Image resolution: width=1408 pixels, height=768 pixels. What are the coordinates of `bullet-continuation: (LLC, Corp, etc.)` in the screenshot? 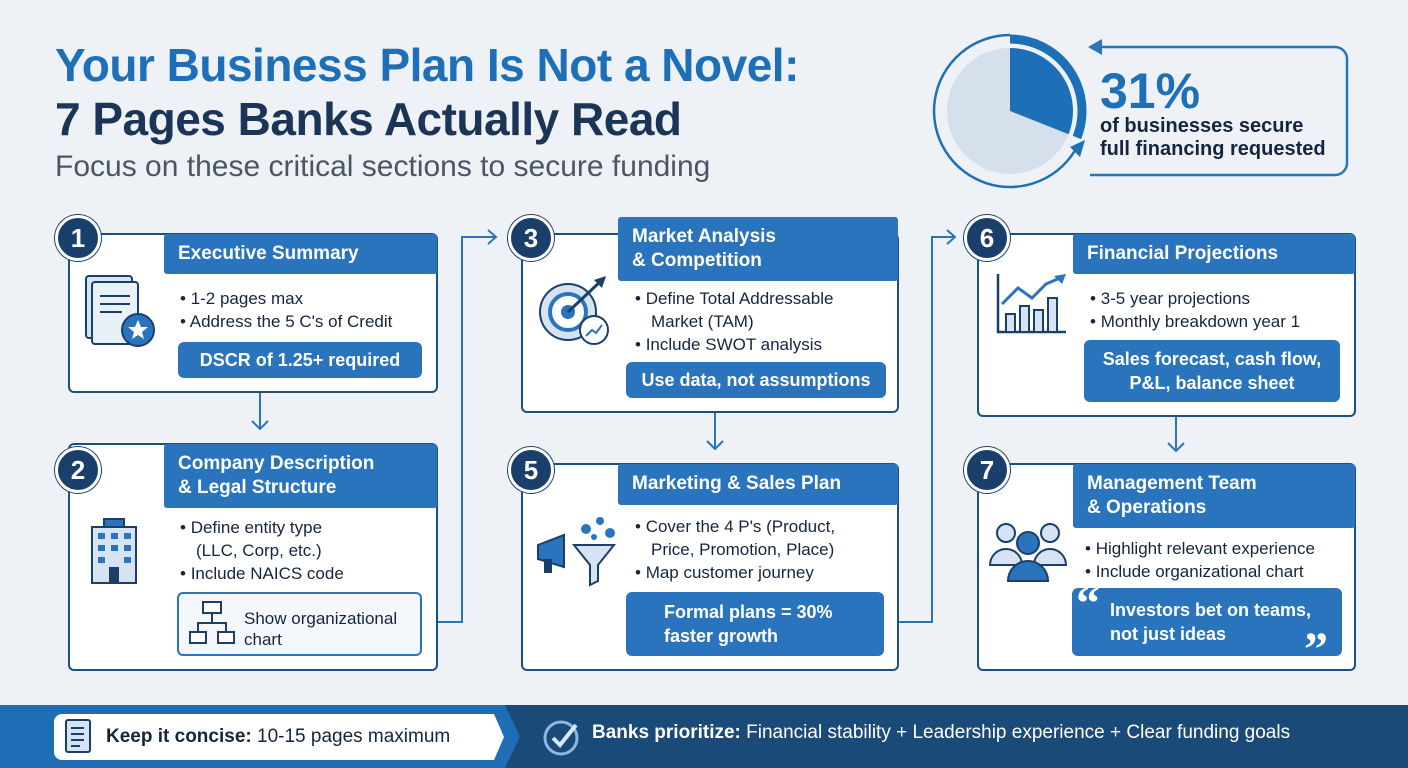 It's located at (259, 550).